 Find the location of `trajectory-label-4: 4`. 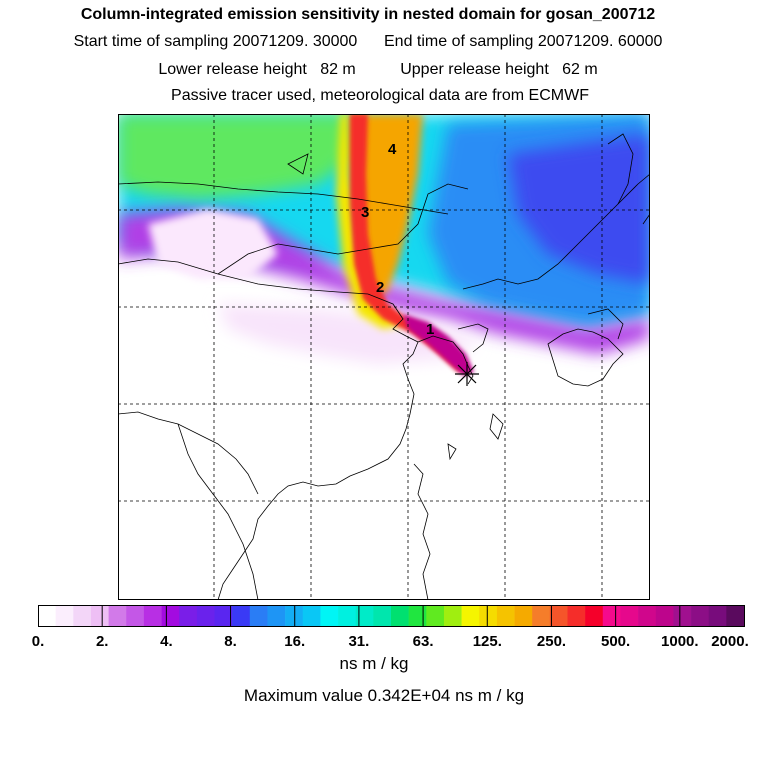

trajectory-label-4: 4 is located at coordinates (392, 149).